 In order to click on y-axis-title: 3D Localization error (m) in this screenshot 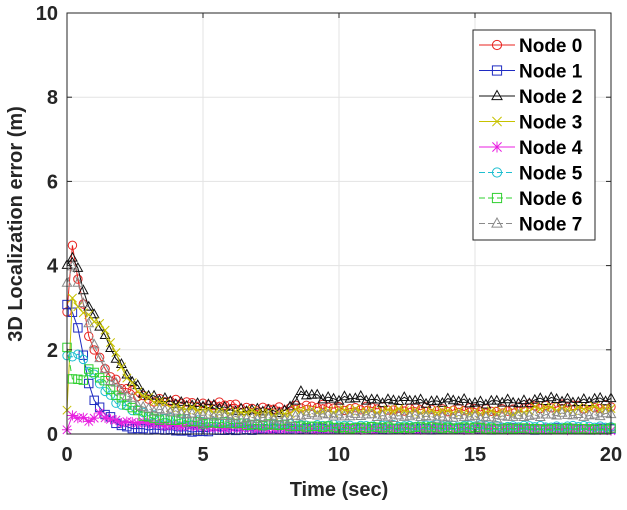, I will do `click(16, 224)`.